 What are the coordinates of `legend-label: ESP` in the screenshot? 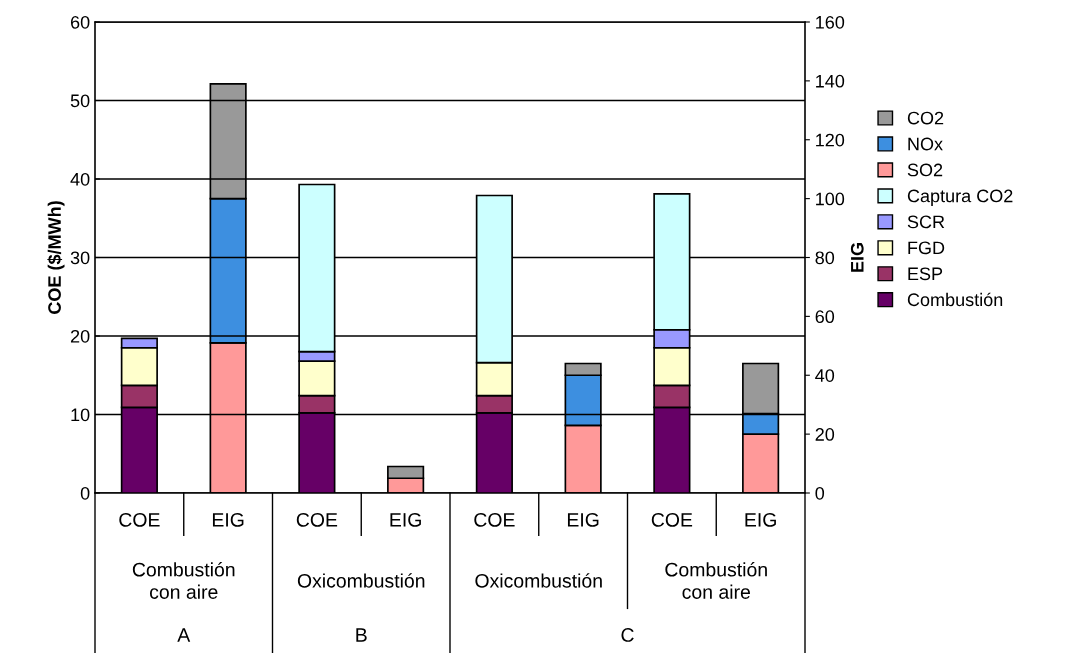 It's located at (925, 274).